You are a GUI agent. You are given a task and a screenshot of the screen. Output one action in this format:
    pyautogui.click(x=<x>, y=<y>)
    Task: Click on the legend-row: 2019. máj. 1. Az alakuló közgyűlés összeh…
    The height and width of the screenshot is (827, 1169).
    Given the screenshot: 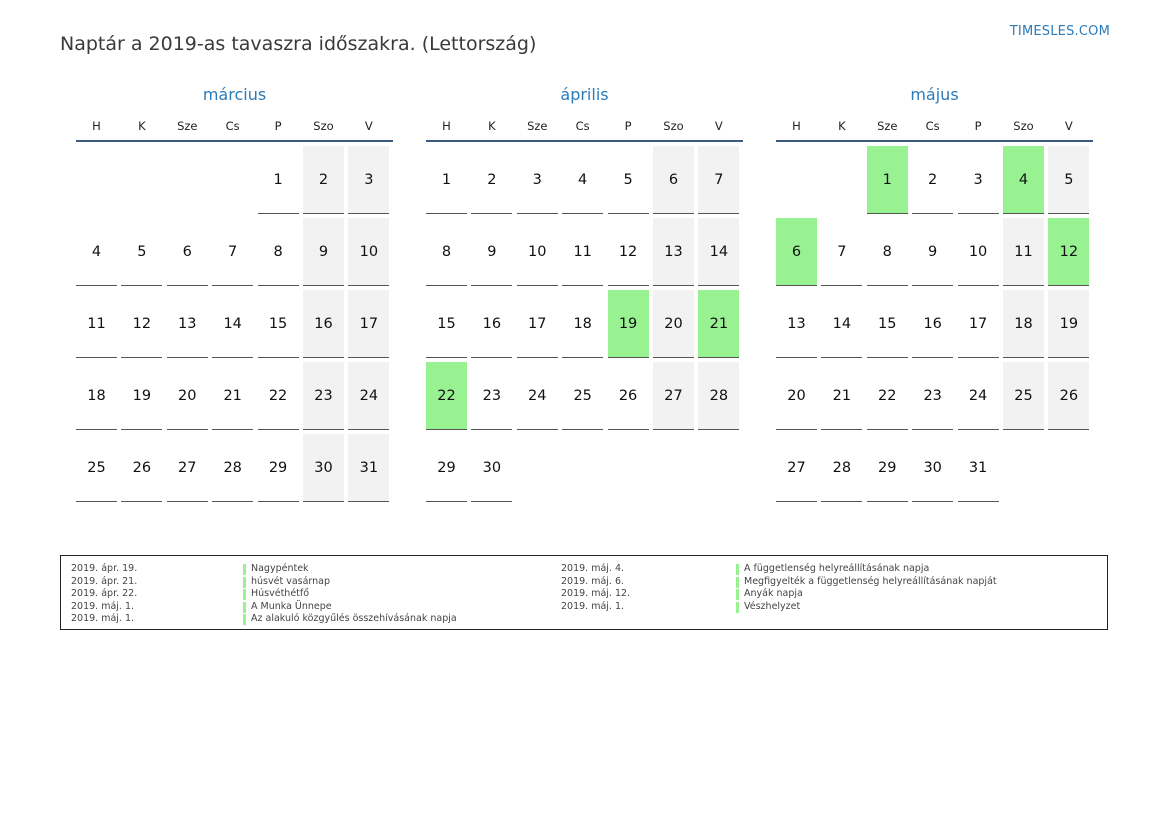 What is the action you would take?
    pyautogui.click(x=311, y=619)
    